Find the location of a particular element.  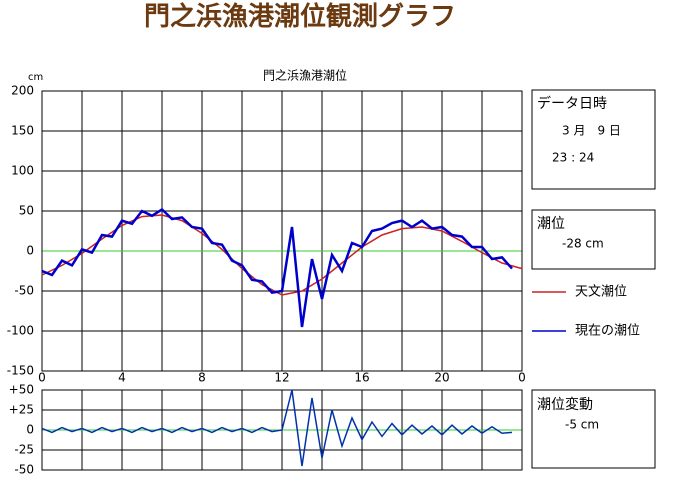

legend-label: 天文潮位 is located at coordinates (601, 292).